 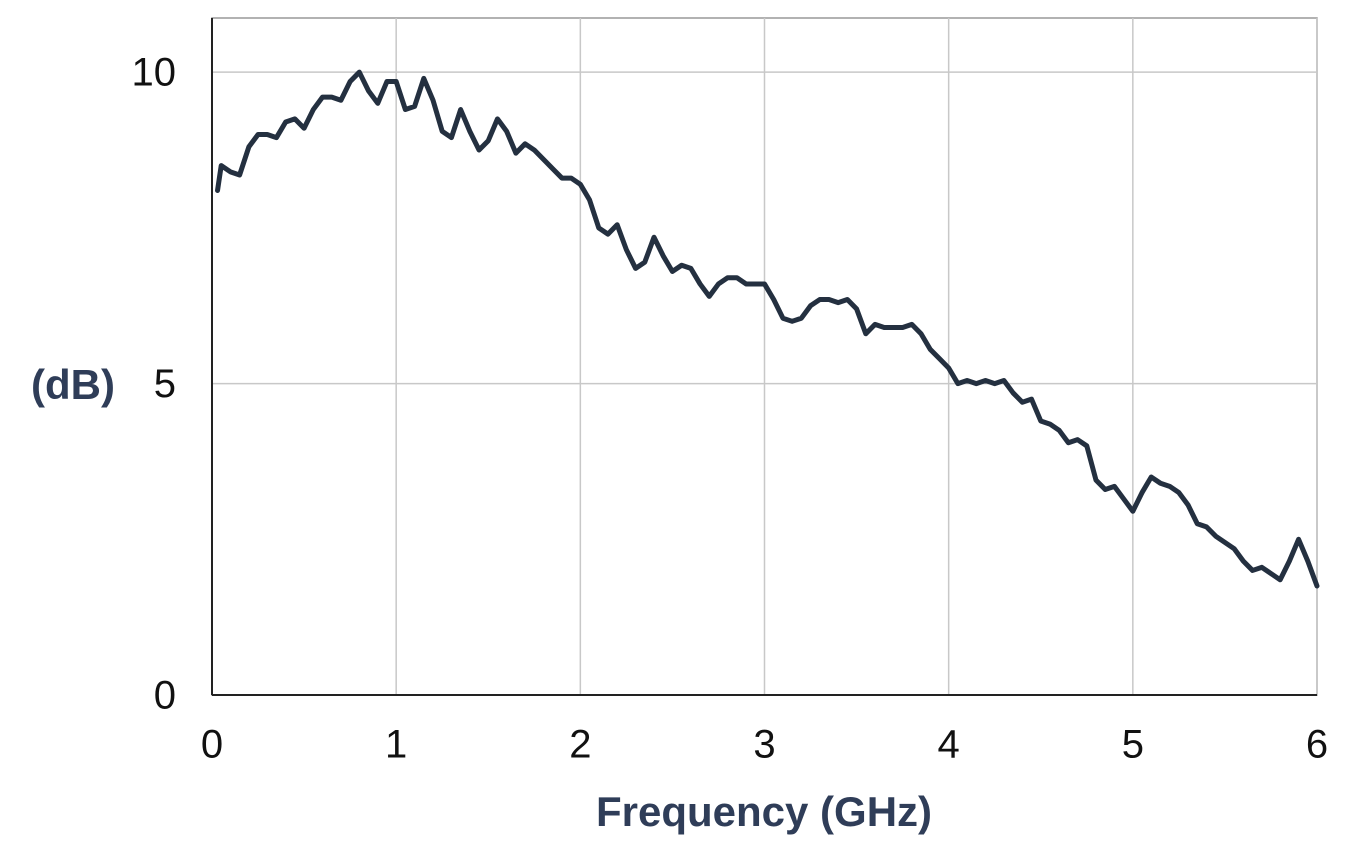 What do you see at coordinates (580, 745) in the screenshot?
I see `x-tick-label: 2` at bounding box center [580, 745].